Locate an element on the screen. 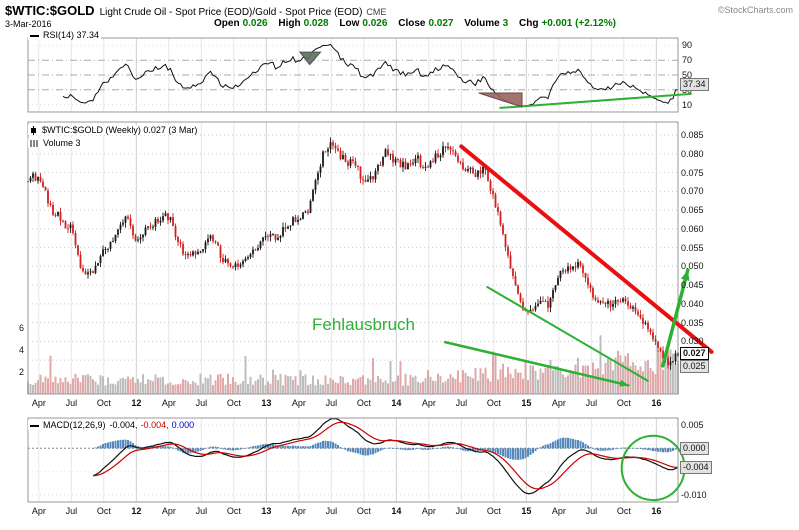 Image resolution: width=799 pixels, height=530 pixels. exchange-label: CME is located at coordinates (376, 12).